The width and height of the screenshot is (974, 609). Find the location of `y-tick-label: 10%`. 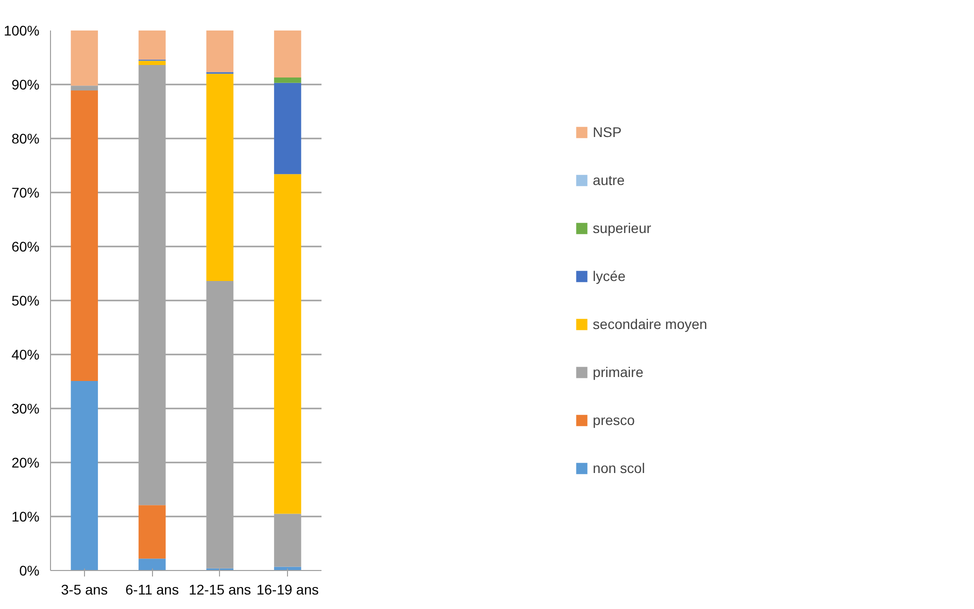

y-tick-label: 10% is located at coordinates (25, 516).